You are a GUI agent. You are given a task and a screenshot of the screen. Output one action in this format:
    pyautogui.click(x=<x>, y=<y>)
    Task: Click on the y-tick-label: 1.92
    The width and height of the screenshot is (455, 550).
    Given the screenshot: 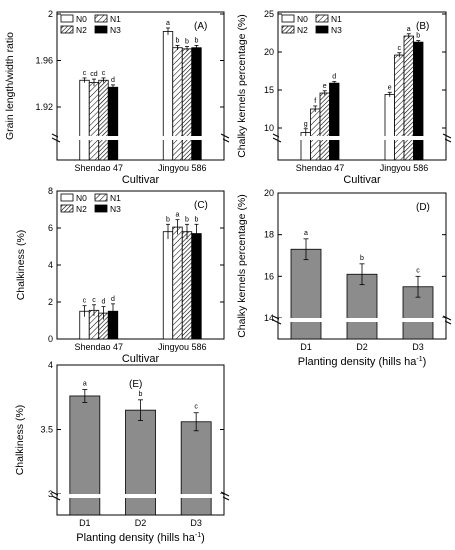 What is the action you would take?
    pyautogui.click(x=44, y=107)
    